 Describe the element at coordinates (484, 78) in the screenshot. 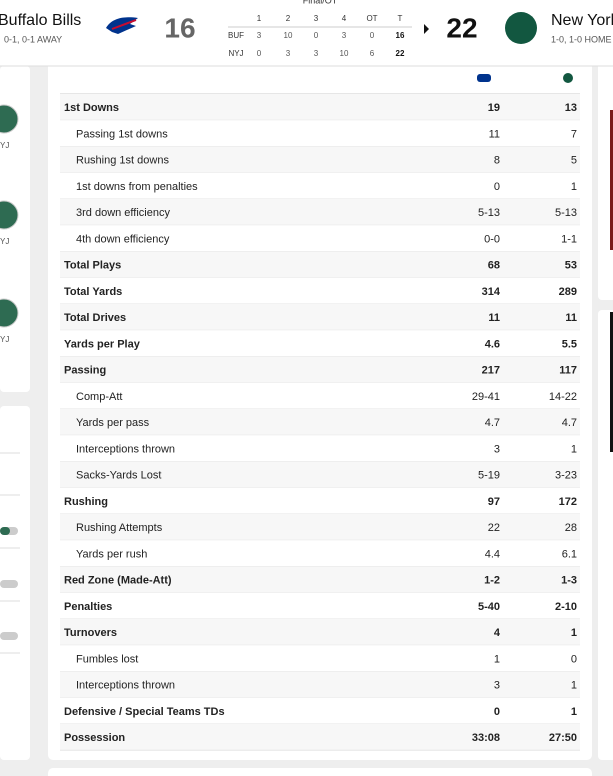

I see `bills-icon` at that location.